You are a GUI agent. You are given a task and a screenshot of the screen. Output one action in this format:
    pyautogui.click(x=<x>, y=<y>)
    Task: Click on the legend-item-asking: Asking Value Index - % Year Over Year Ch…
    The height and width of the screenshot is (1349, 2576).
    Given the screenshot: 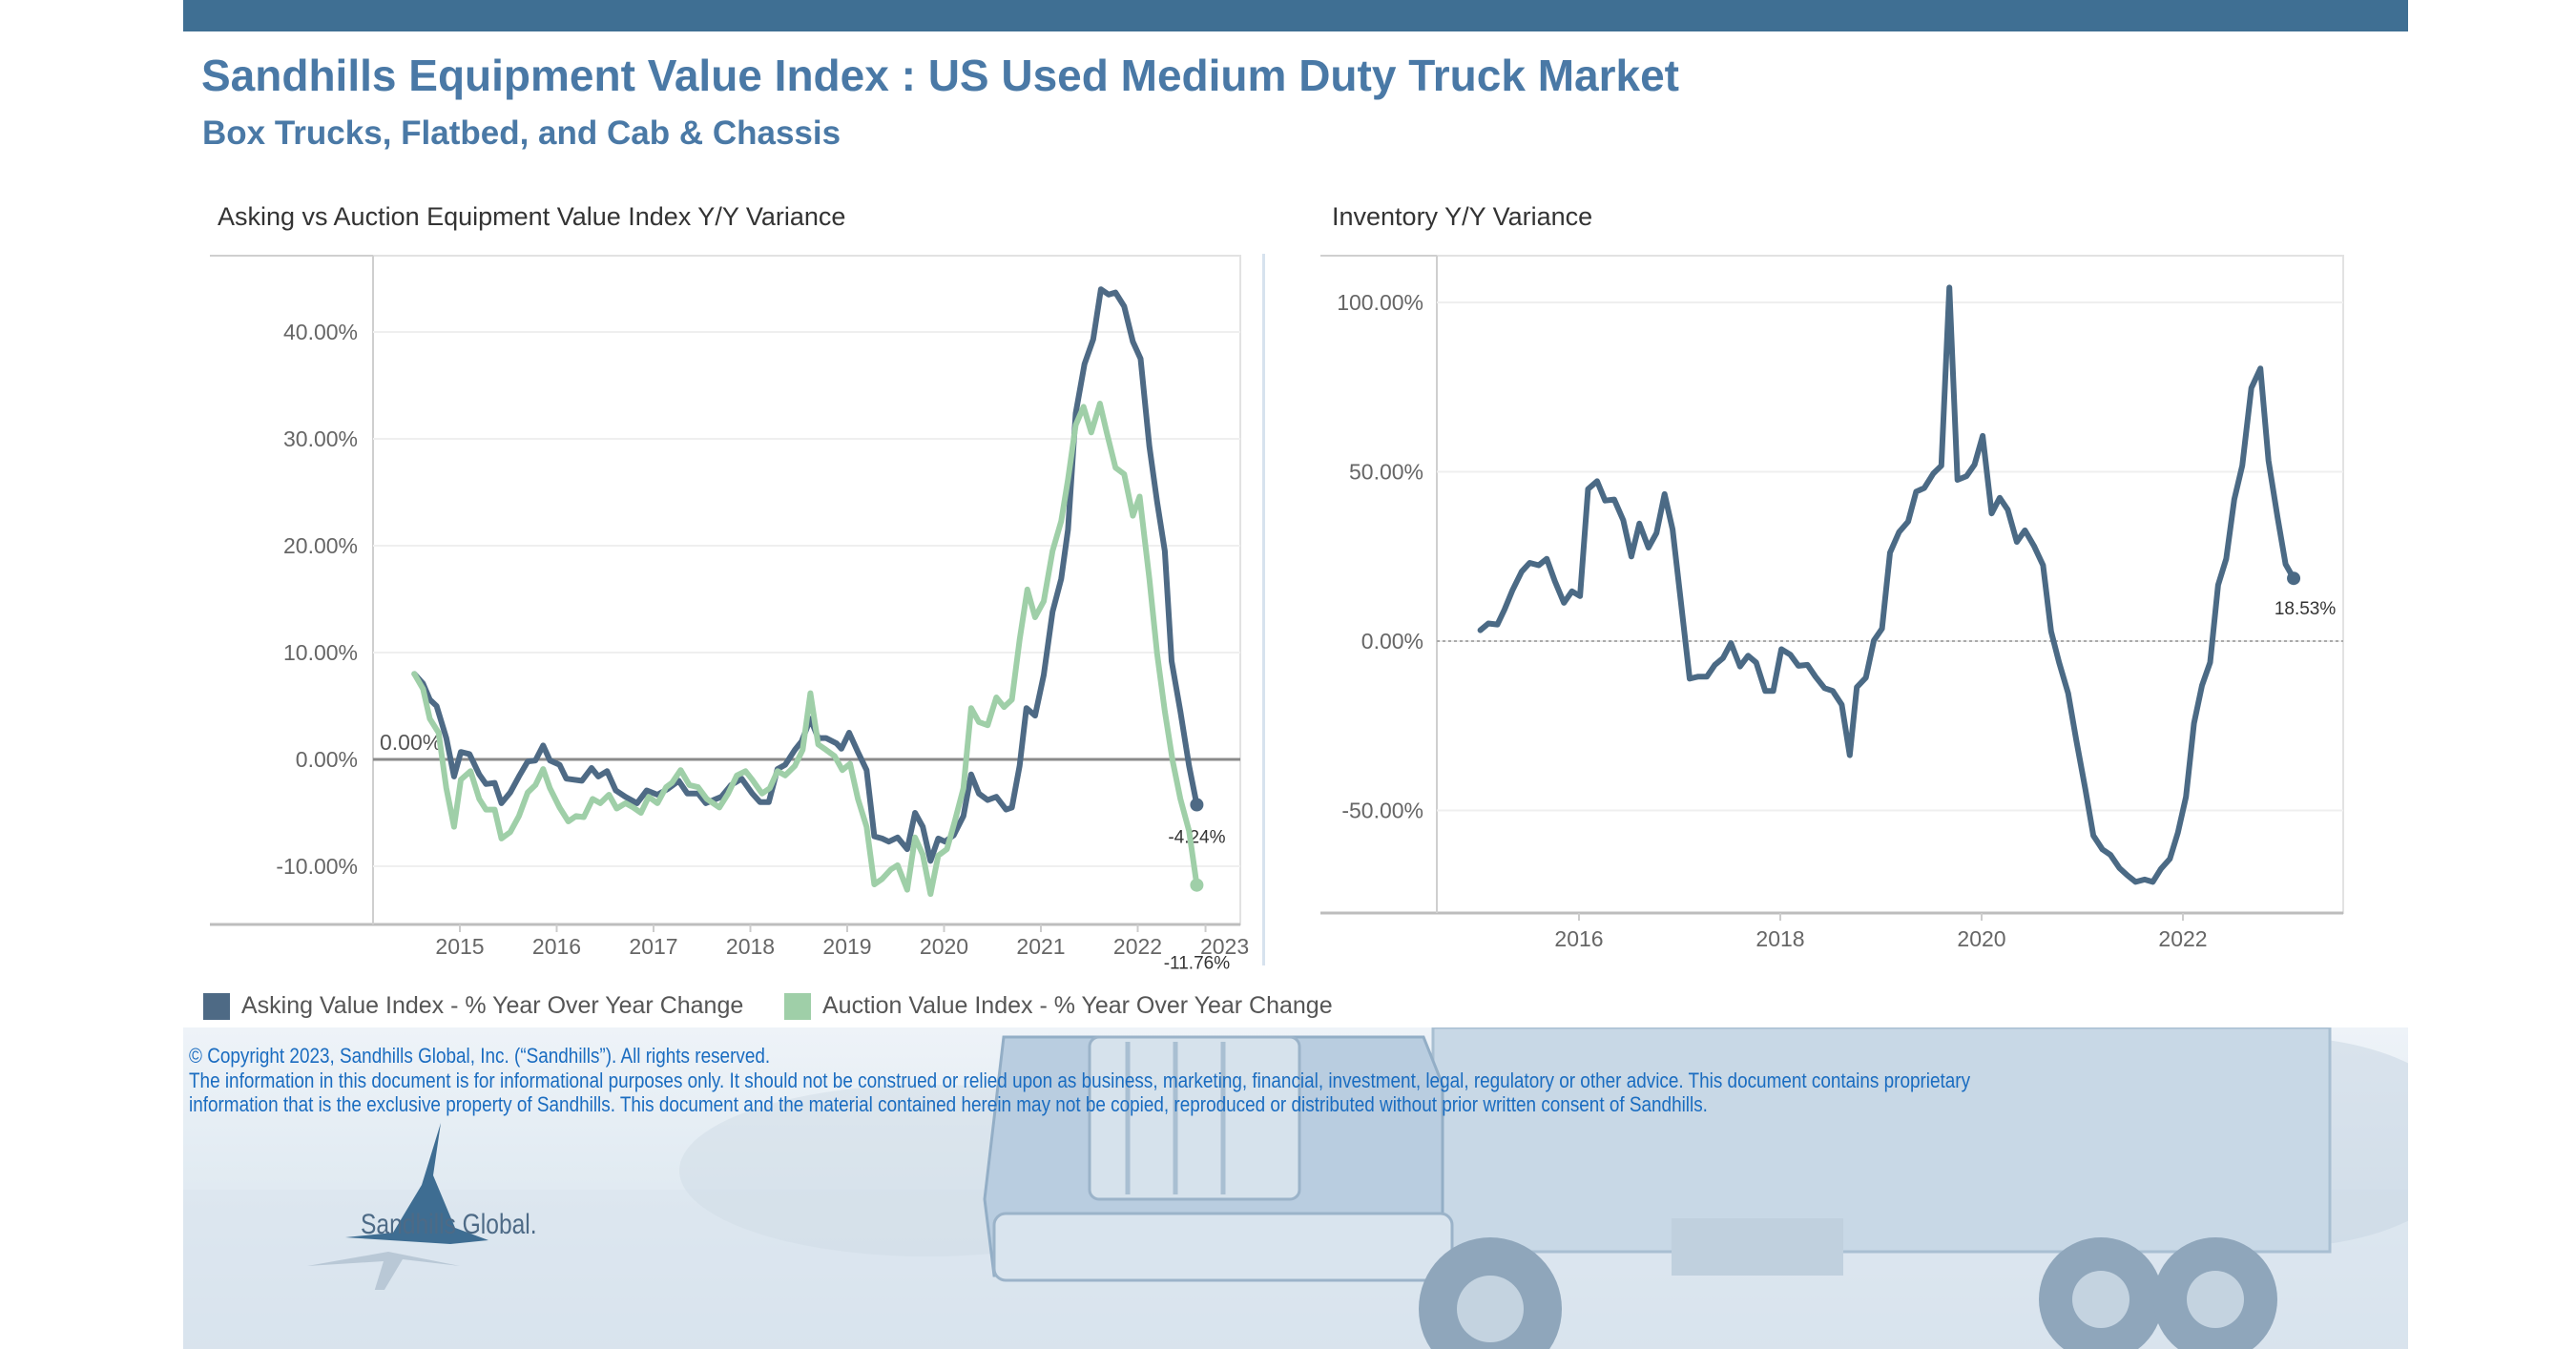 What is the action you would take?
    pyautogui.click(x=473, y=1006)
    